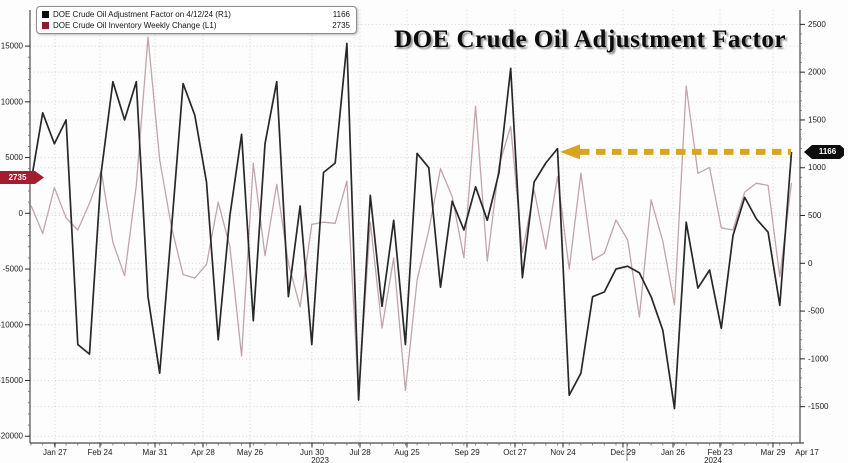 The image size is (848, 463). Describe the element at coordinates (818, 358) in the screenshot. I see `right-axis-tick-label: -1000` at that location.